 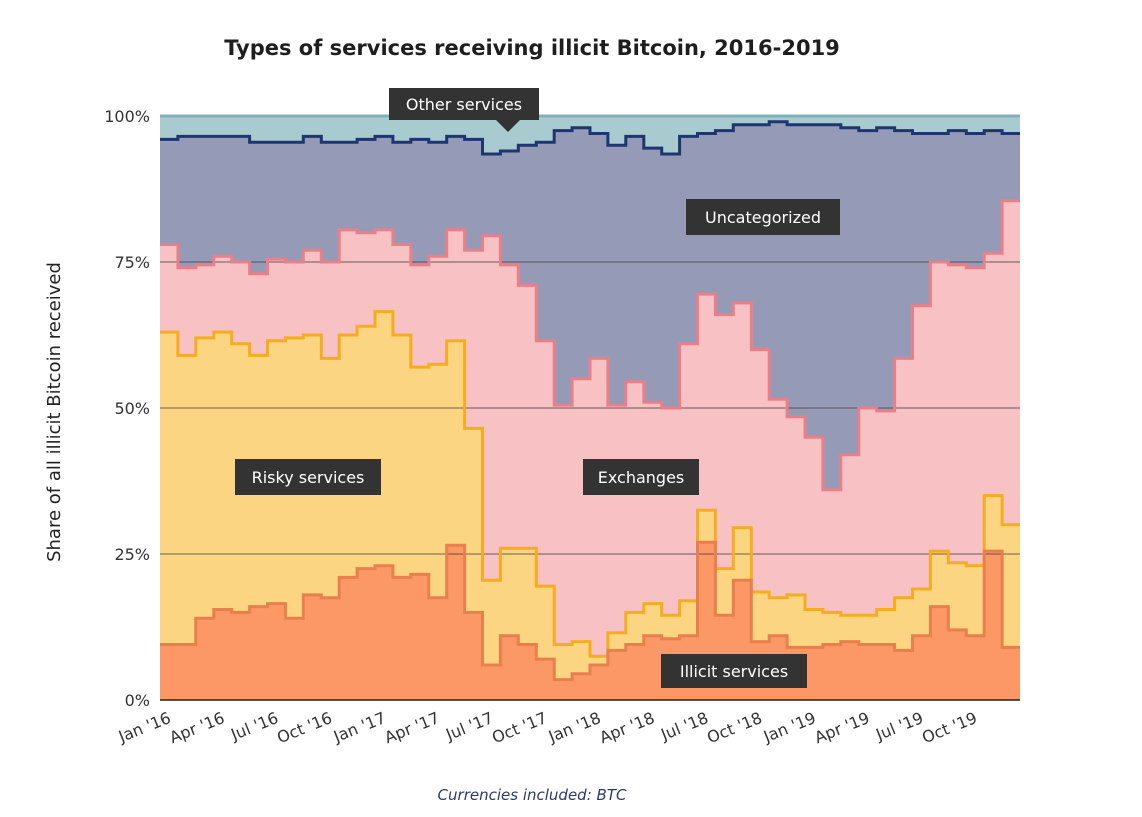 I want to click on x-tick-label: Apr '16, so click(x=197, y=727).